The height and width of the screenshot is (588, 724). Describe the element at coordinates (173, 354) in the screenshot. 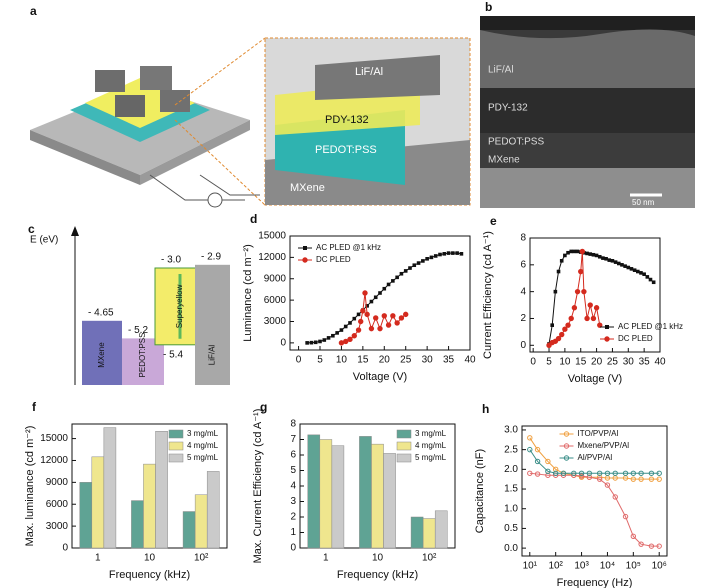

I see `level-label: - 5.4` at that location.